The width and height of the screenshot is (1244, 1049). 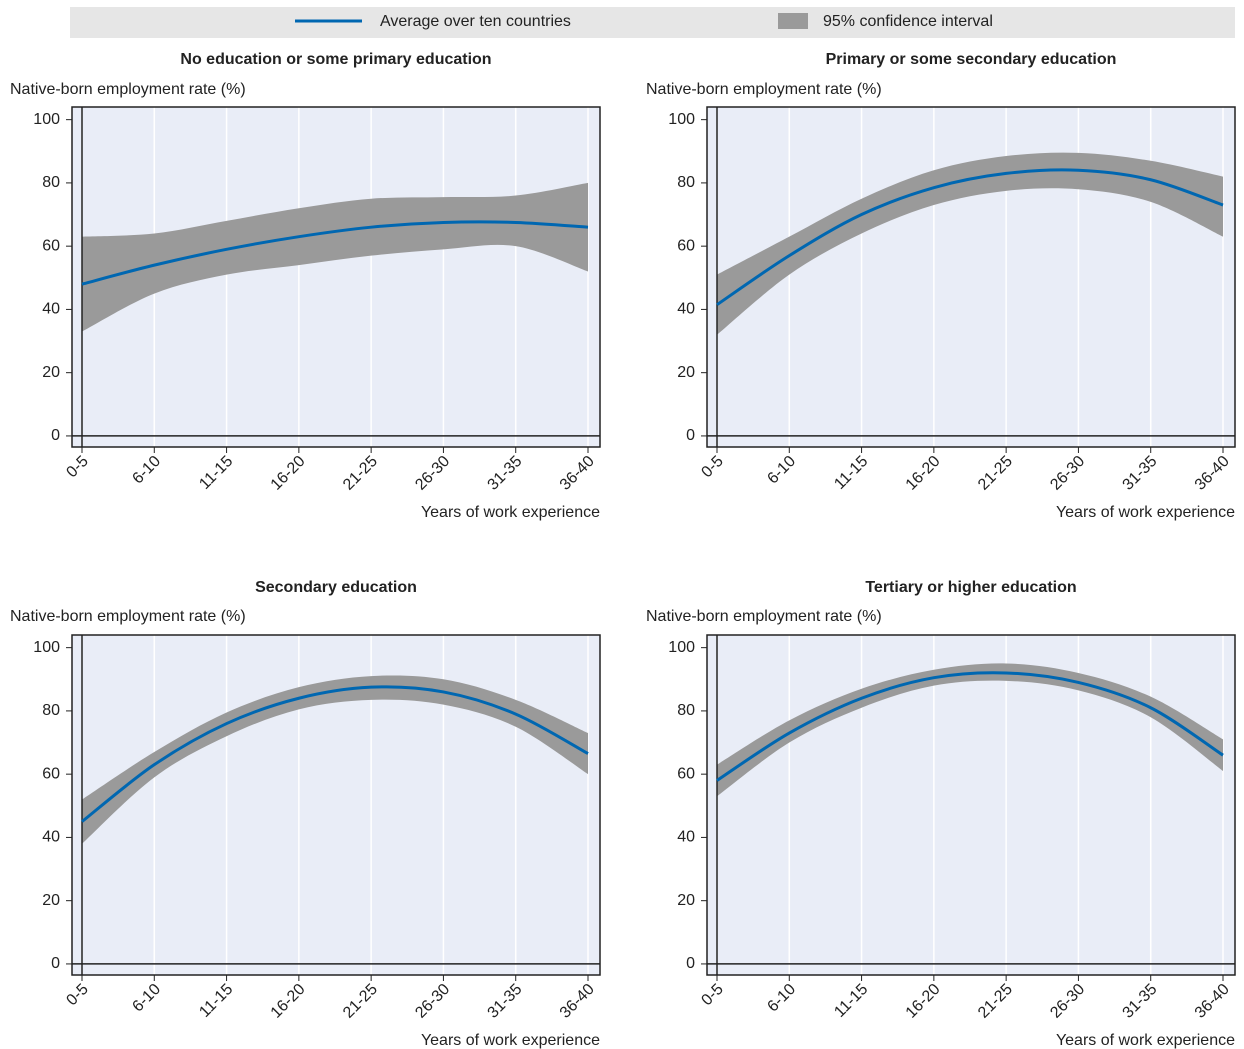 I want to click on legend-background, so click(x=652, y=22).